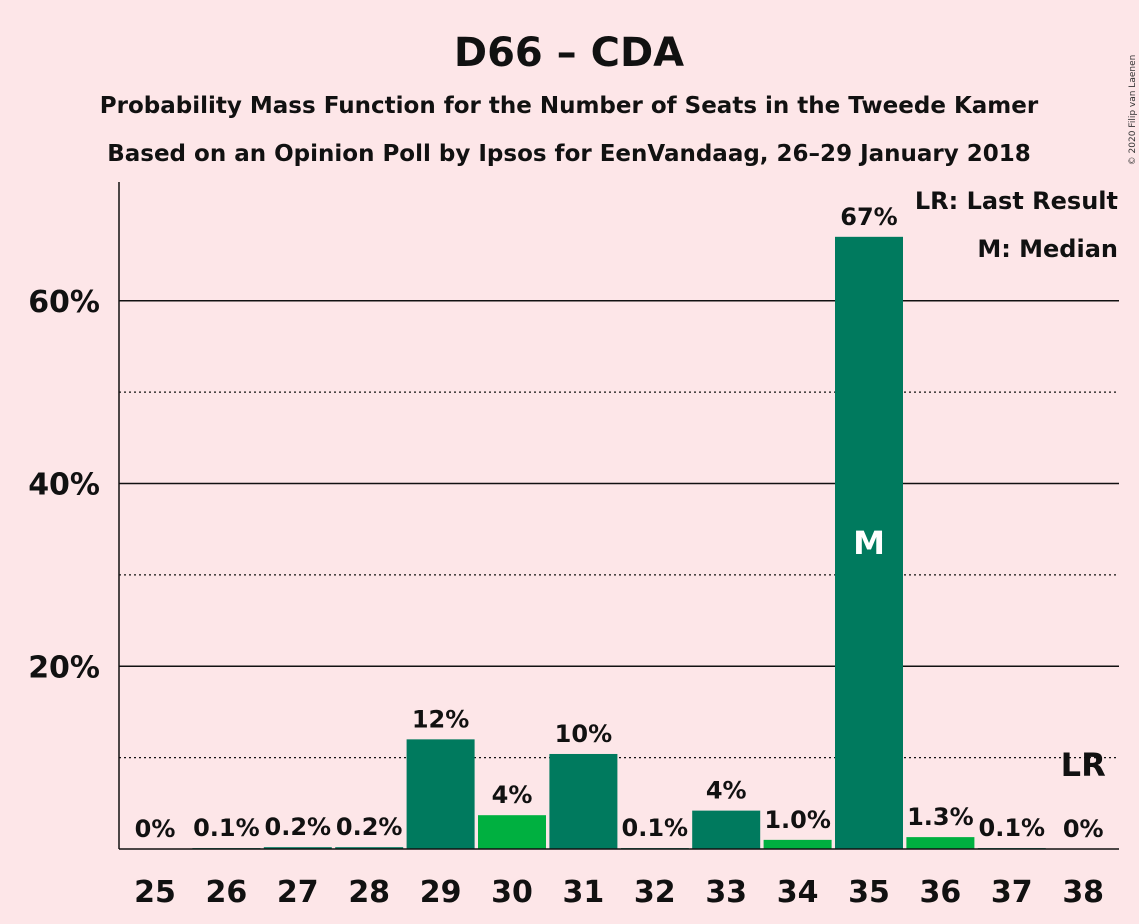 The width and height of the screenshot is (1139, 924). I want to click on bar-label-29: 12%, so click(440, 719).